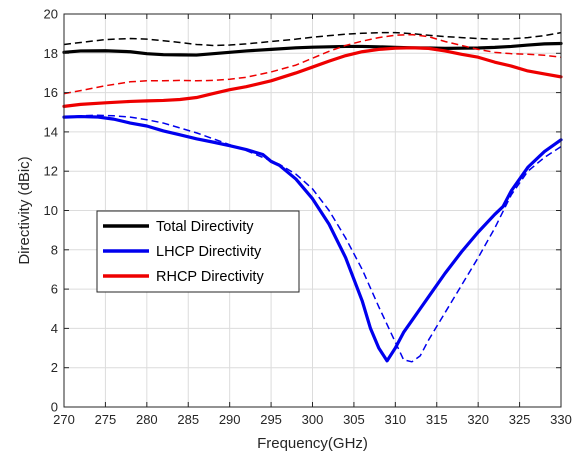 The width and height of the screenshot is (584, 458). I want to click on series-total-dashed, so click(312, 39).